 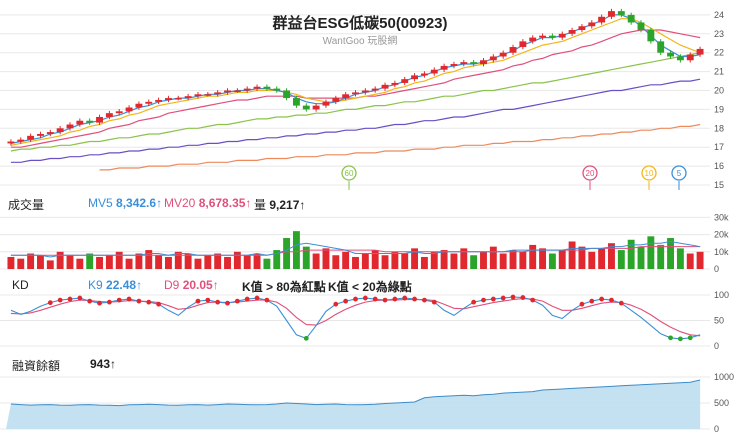 What do you see at coordinates (360, 41) in the screenshot?
I see `chart-subtitle: WantGoo 玩股網` at bounding box center [360, 41].